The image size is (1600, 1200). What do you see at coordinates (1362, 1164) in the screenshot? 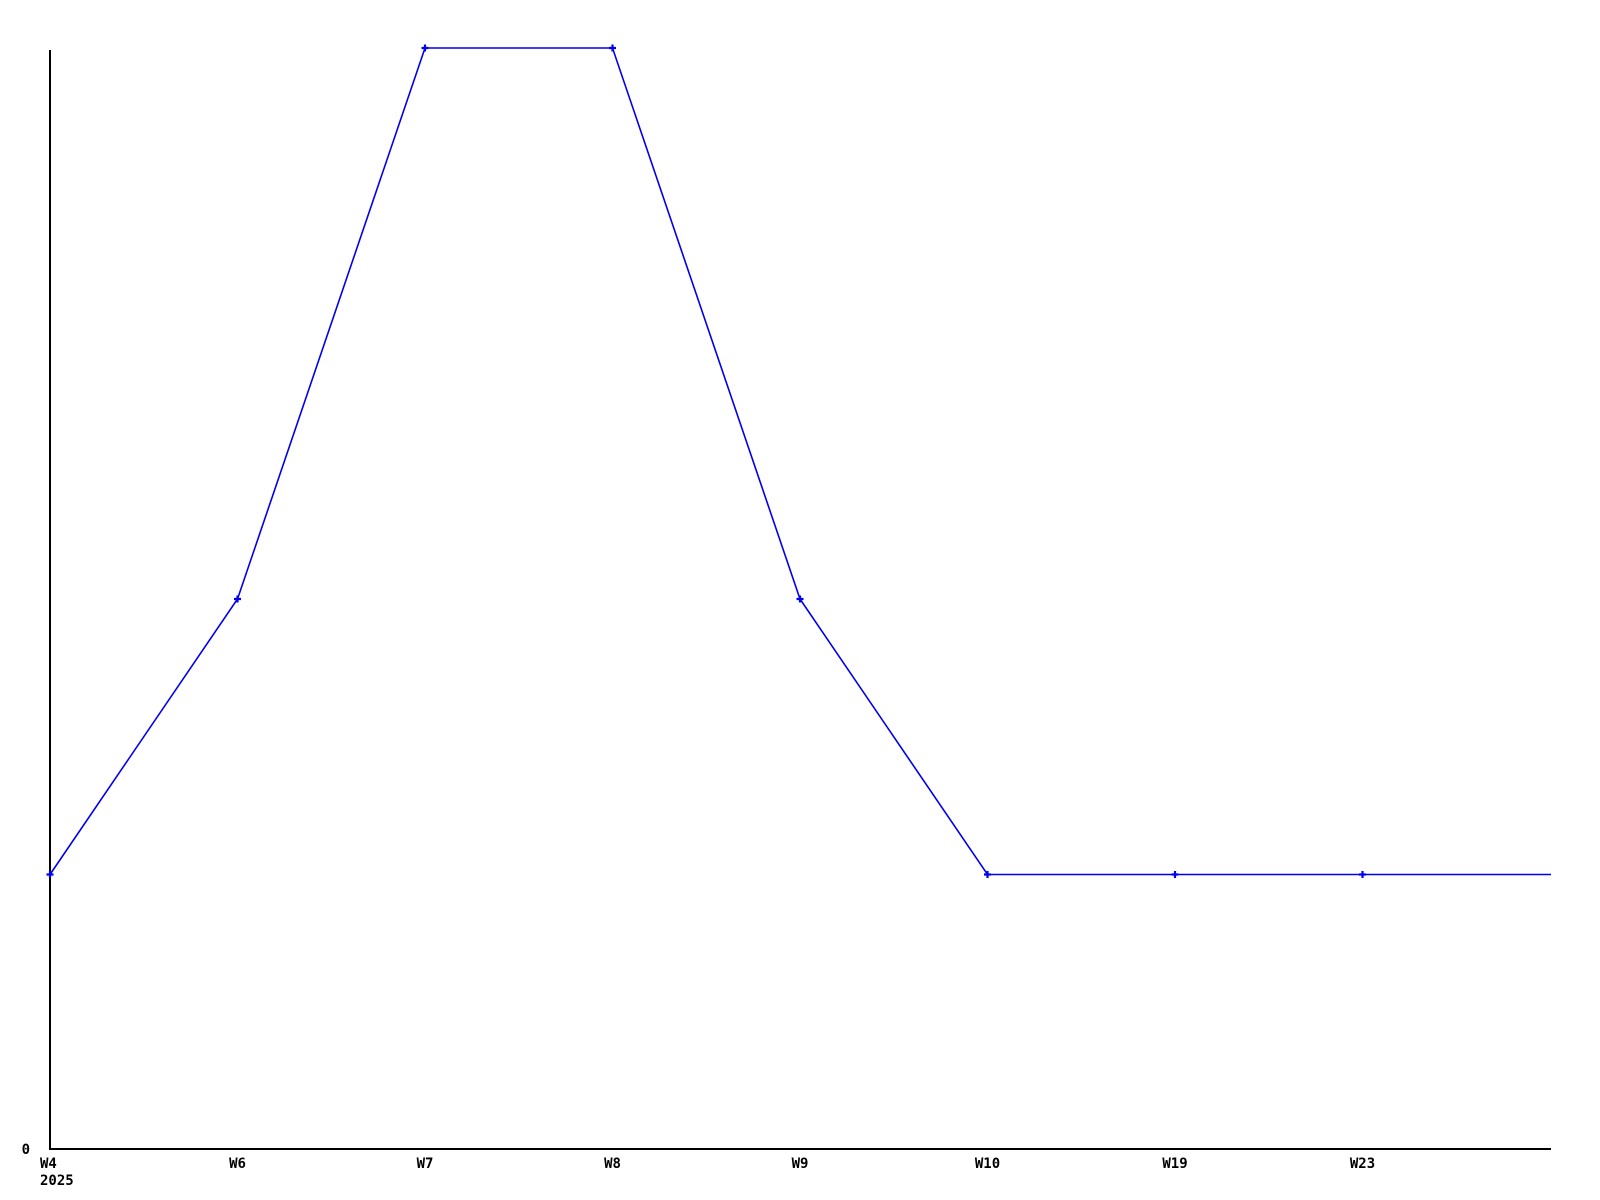
I see `x-tick-label: W23` at bounding box center [1362, 1164].